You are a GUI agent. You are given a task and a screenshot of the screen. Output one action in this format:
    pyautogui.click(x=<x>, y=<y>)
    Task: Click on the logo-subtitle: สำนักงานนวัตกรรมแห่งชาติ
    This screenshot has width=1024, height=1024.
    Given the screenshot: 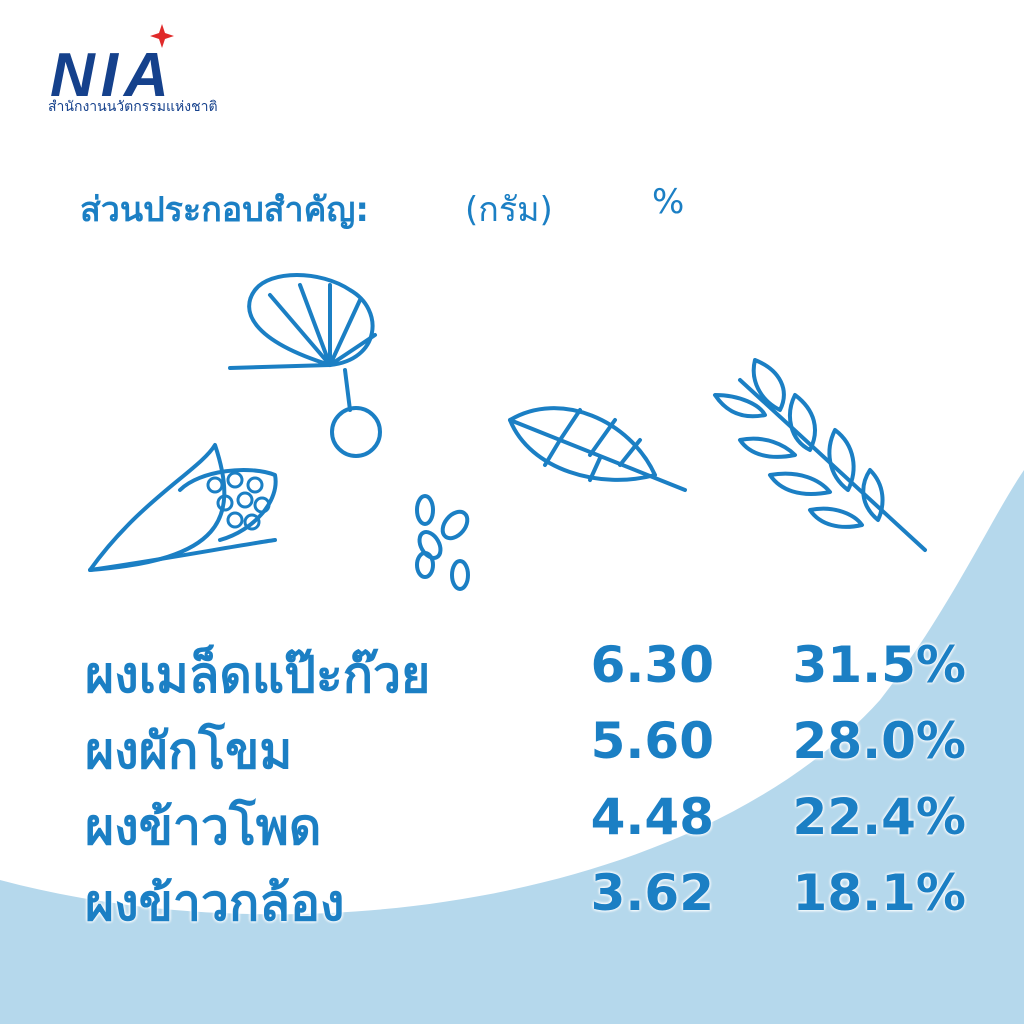 What is the action you would take?
    pyautogui.click(x=133, y=107)
    